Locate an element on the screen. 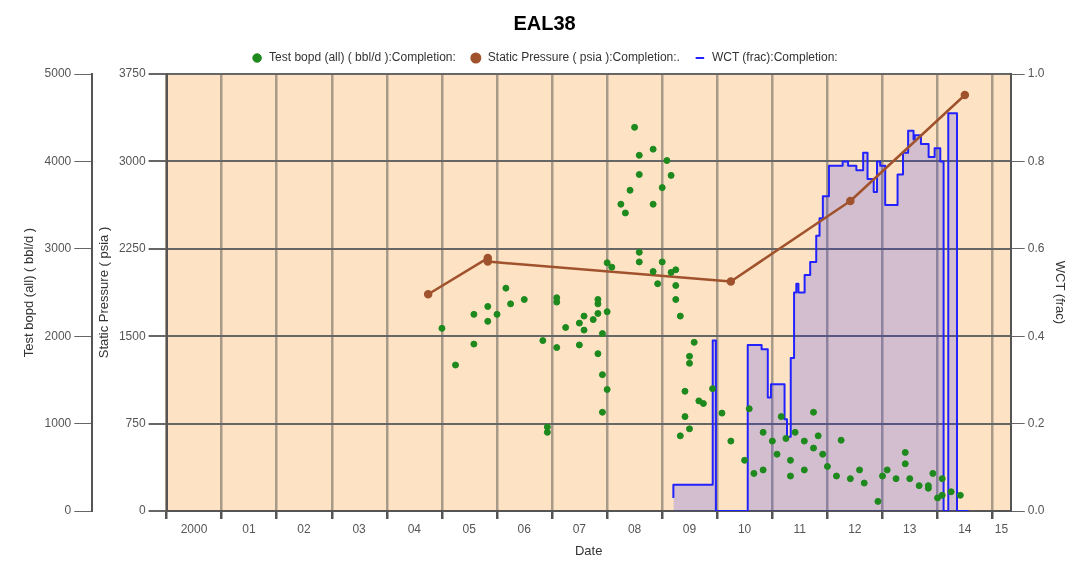 Image resolution: width=1089 pixels, height=571 pixels. y-tick-label: 0 is located at coordinates (142, 510).